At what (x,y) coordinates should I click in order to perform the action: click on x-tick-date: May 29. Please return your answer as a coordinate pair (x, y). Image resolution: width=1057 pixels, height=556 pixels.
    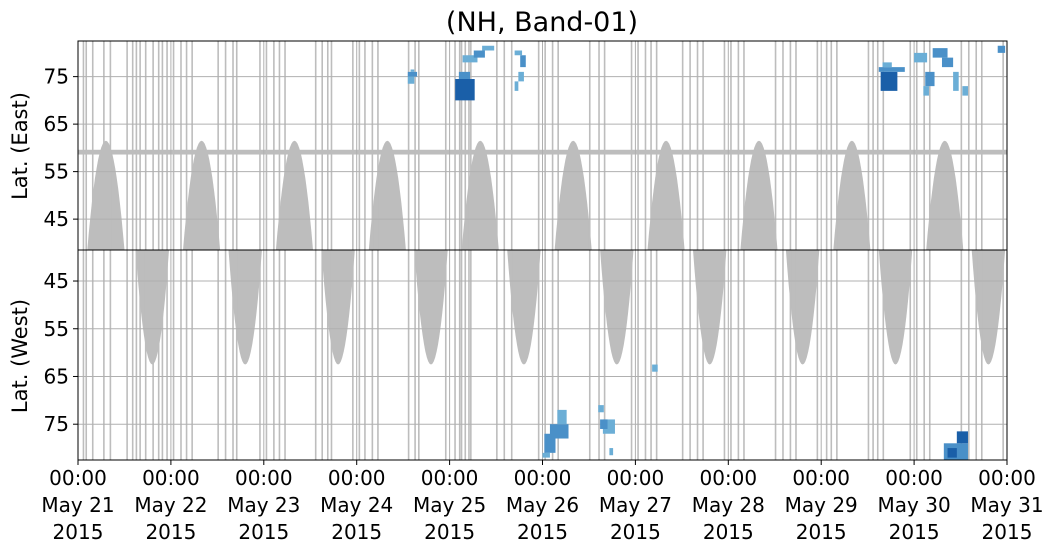
    Looking at the image, I should click on (821, 505).